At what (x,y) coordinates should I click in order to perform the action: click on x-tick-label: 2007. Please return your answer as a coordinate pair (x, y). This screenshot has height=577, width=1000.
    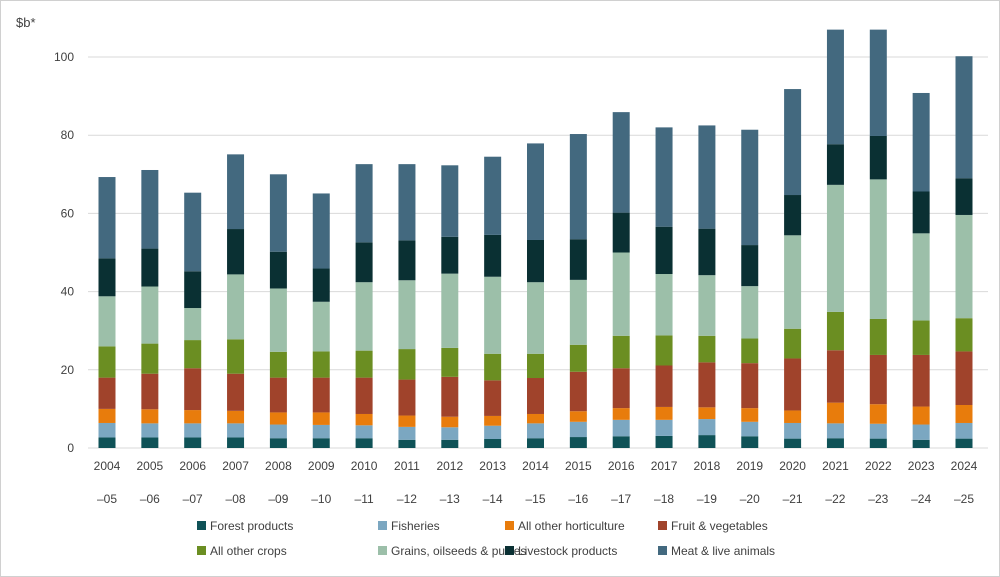
    Looking at the image, I should click on (235, 466).